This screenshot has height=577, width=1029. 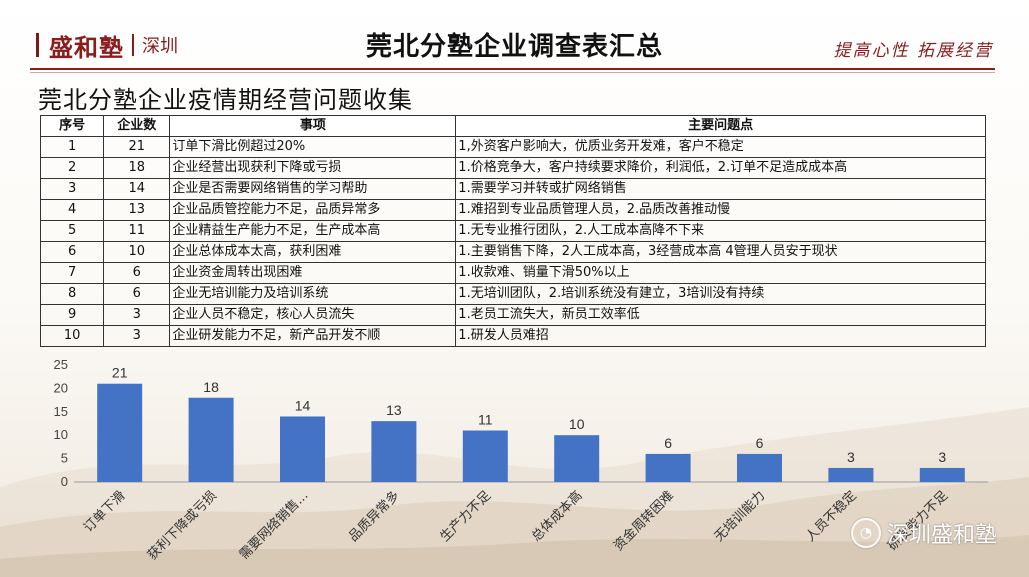 I want to click on table-row: 10 3 企业研发能力不足，新产品开发不顺 1.研发人员难招, so click(x=512, y=336).